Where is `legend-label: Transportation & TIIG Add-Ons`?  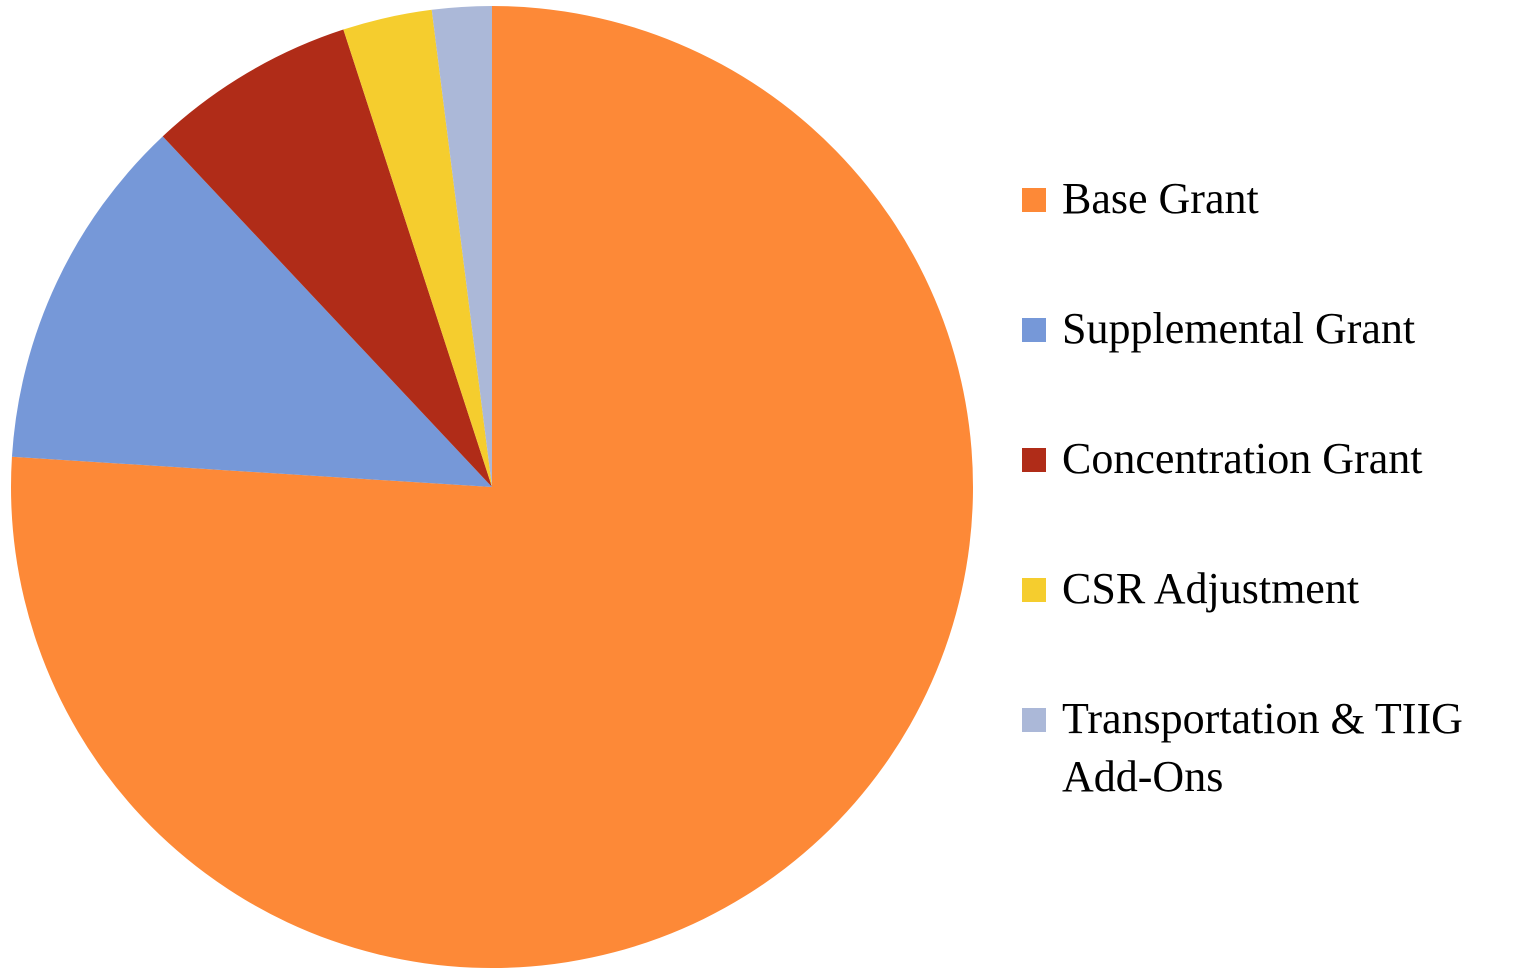 legend-label: Transportation & TIIG Add-Ons is located at coordinates (1262, 747).